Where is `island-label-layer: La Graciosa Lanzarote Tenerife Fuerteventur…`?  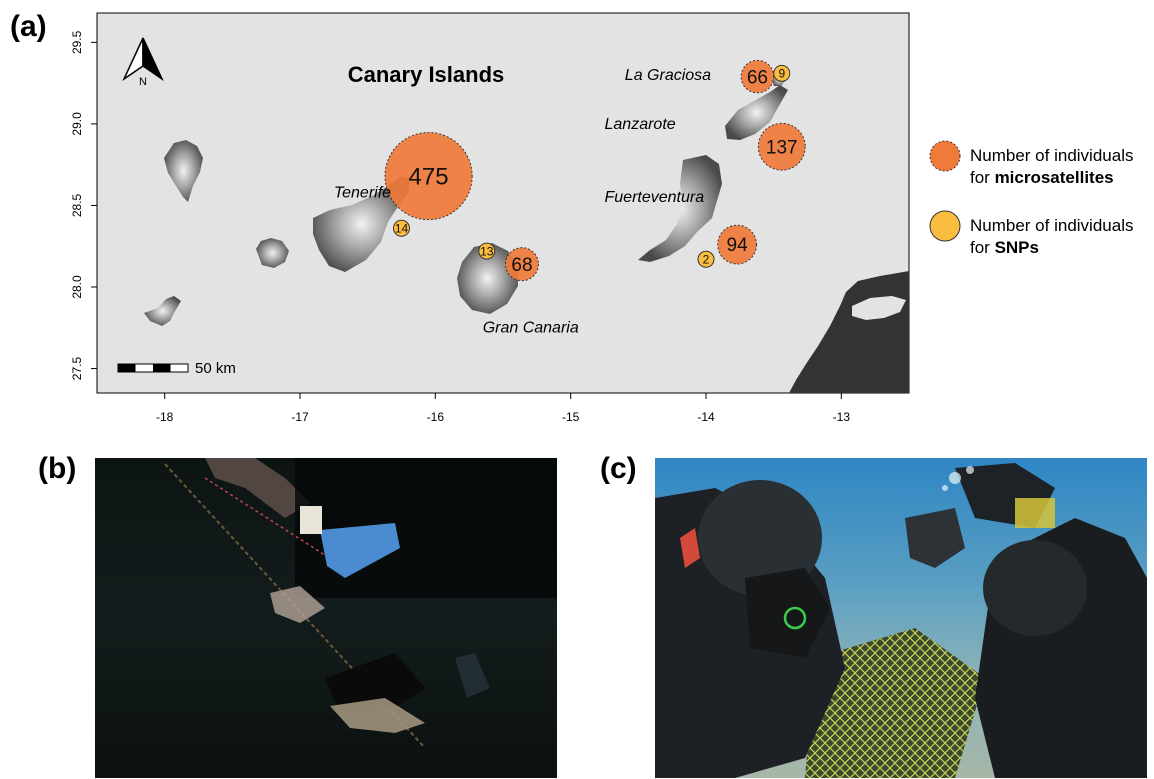
island-label-layer: La Graciosa Lanzarote Tenerife Fuerteventur… is located at coordinates (522, 202).